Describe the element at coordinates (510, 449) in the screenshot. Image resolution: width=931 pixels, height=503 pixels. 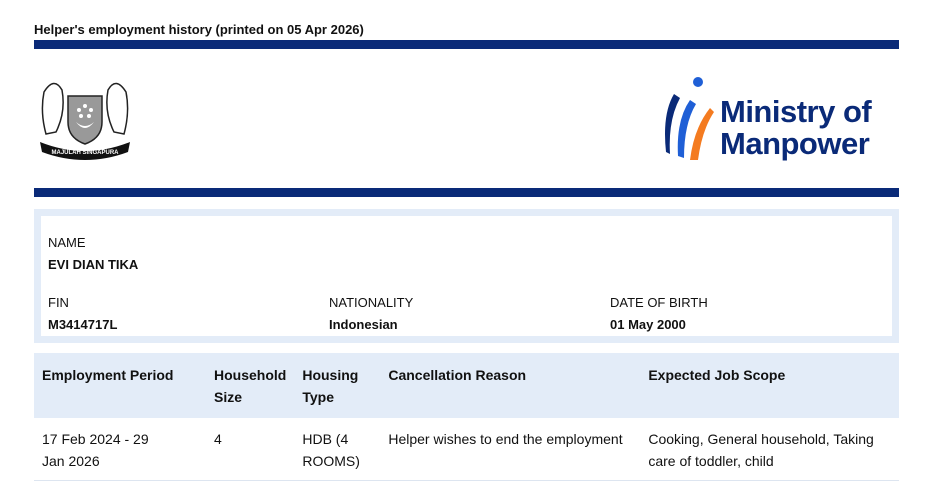
I see `cancellation-reason-cell: Helper wishes to end the employment` at that location.